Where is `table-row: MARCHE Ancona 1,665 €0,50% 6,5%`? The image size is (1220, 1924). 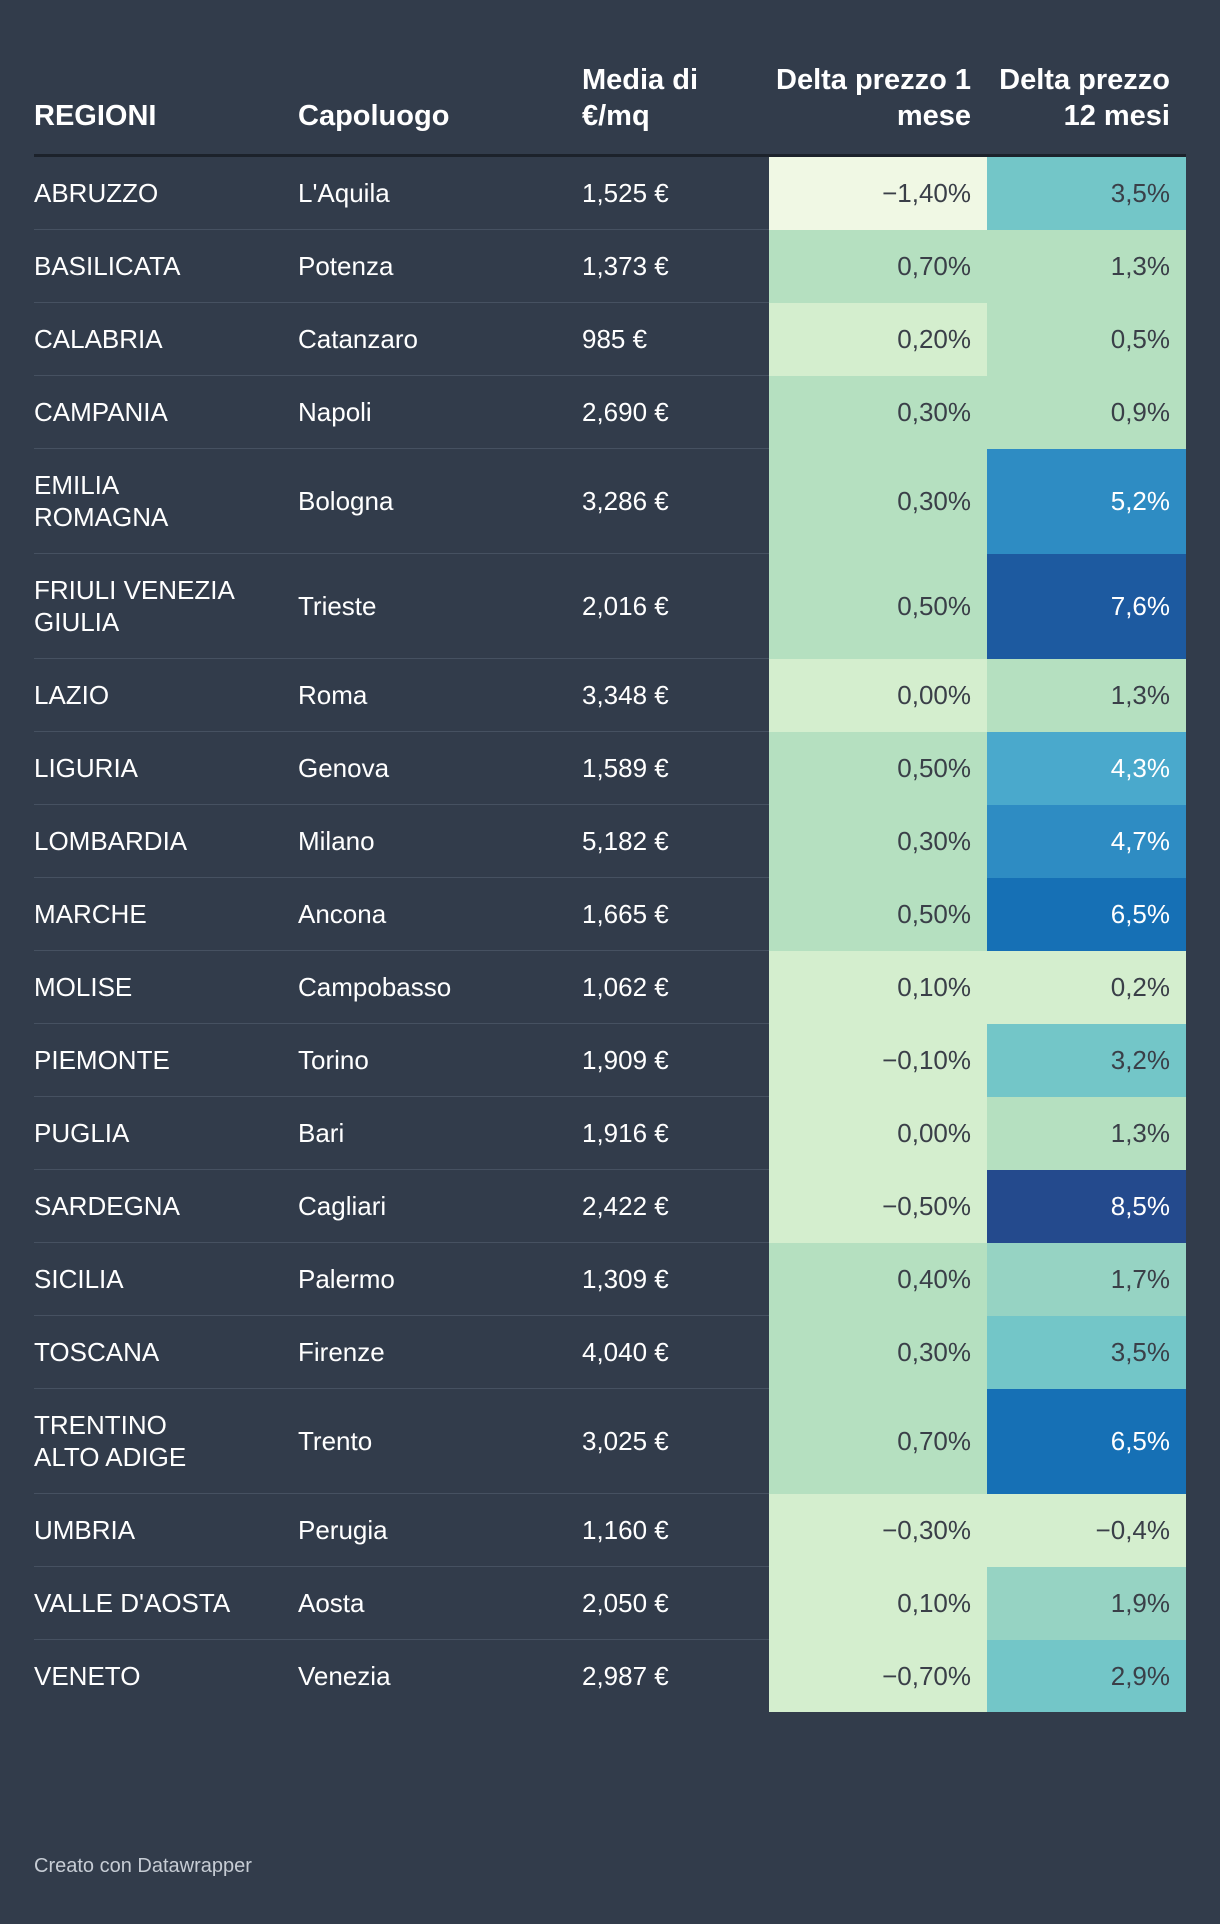 table-row: MARCHE Ancona 1,665 €0,50% 6,5% is located at coordinates (610, 914).